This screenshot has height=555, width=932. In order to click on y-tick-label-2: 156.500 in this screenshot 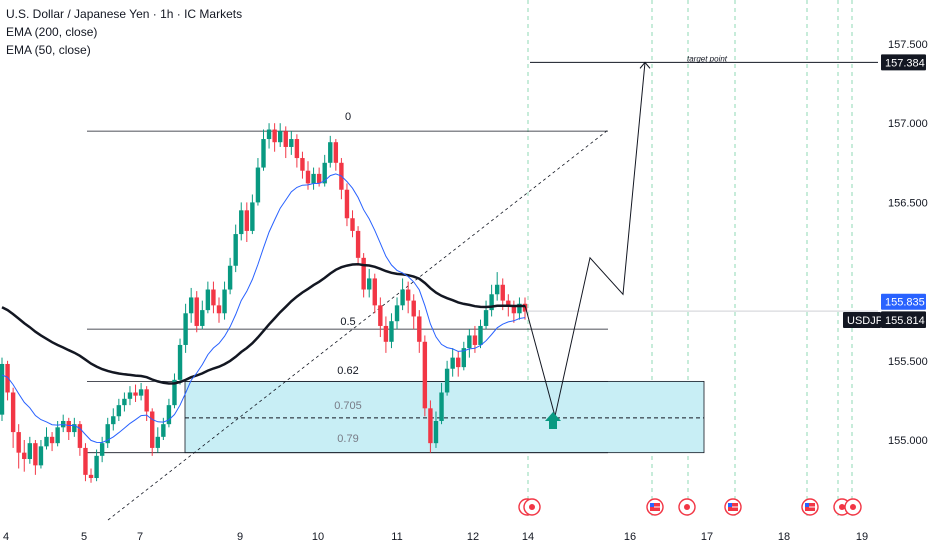, I will do `click(908, 203)`.